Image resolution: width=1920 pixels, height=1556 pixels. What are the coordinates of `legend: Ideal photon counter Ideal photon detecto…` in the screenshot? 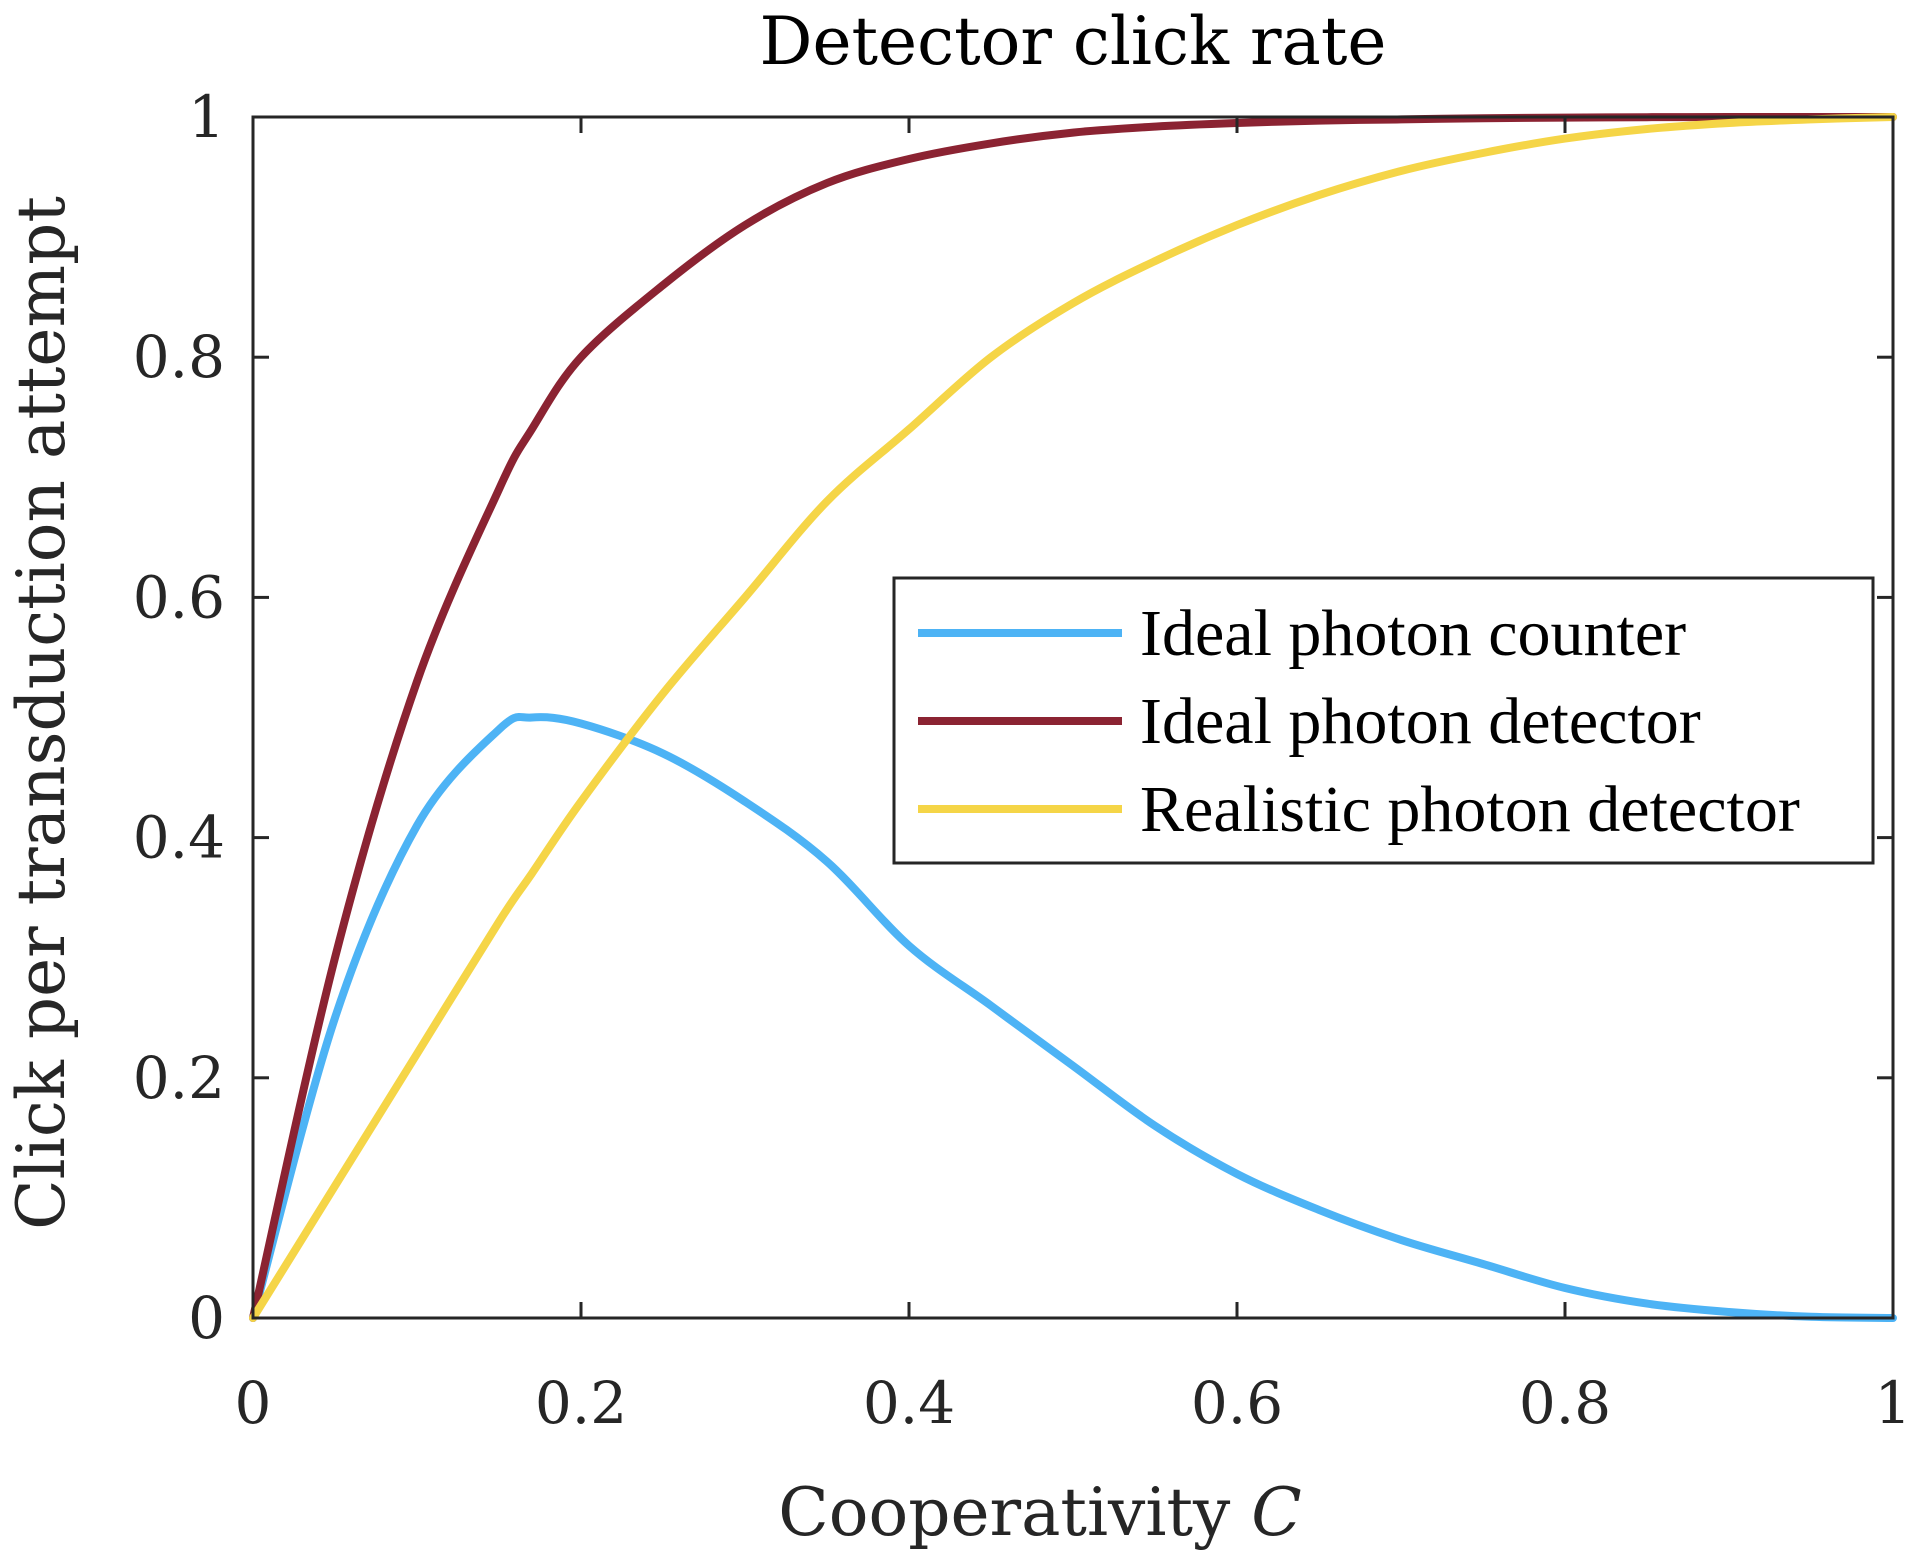 It's located at (1383, 720).